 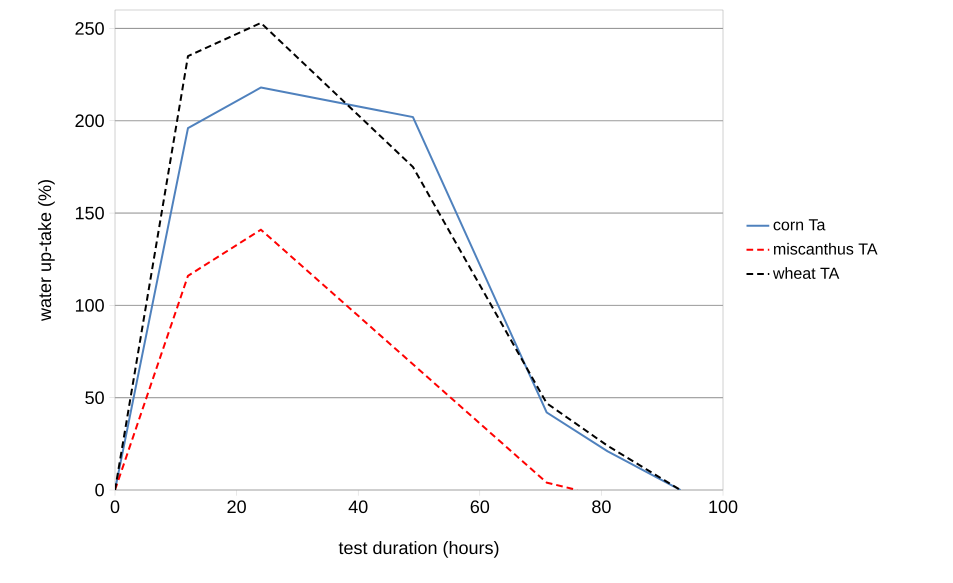 I want to click on x-tick-label: 0, so click(x=115, y=507).